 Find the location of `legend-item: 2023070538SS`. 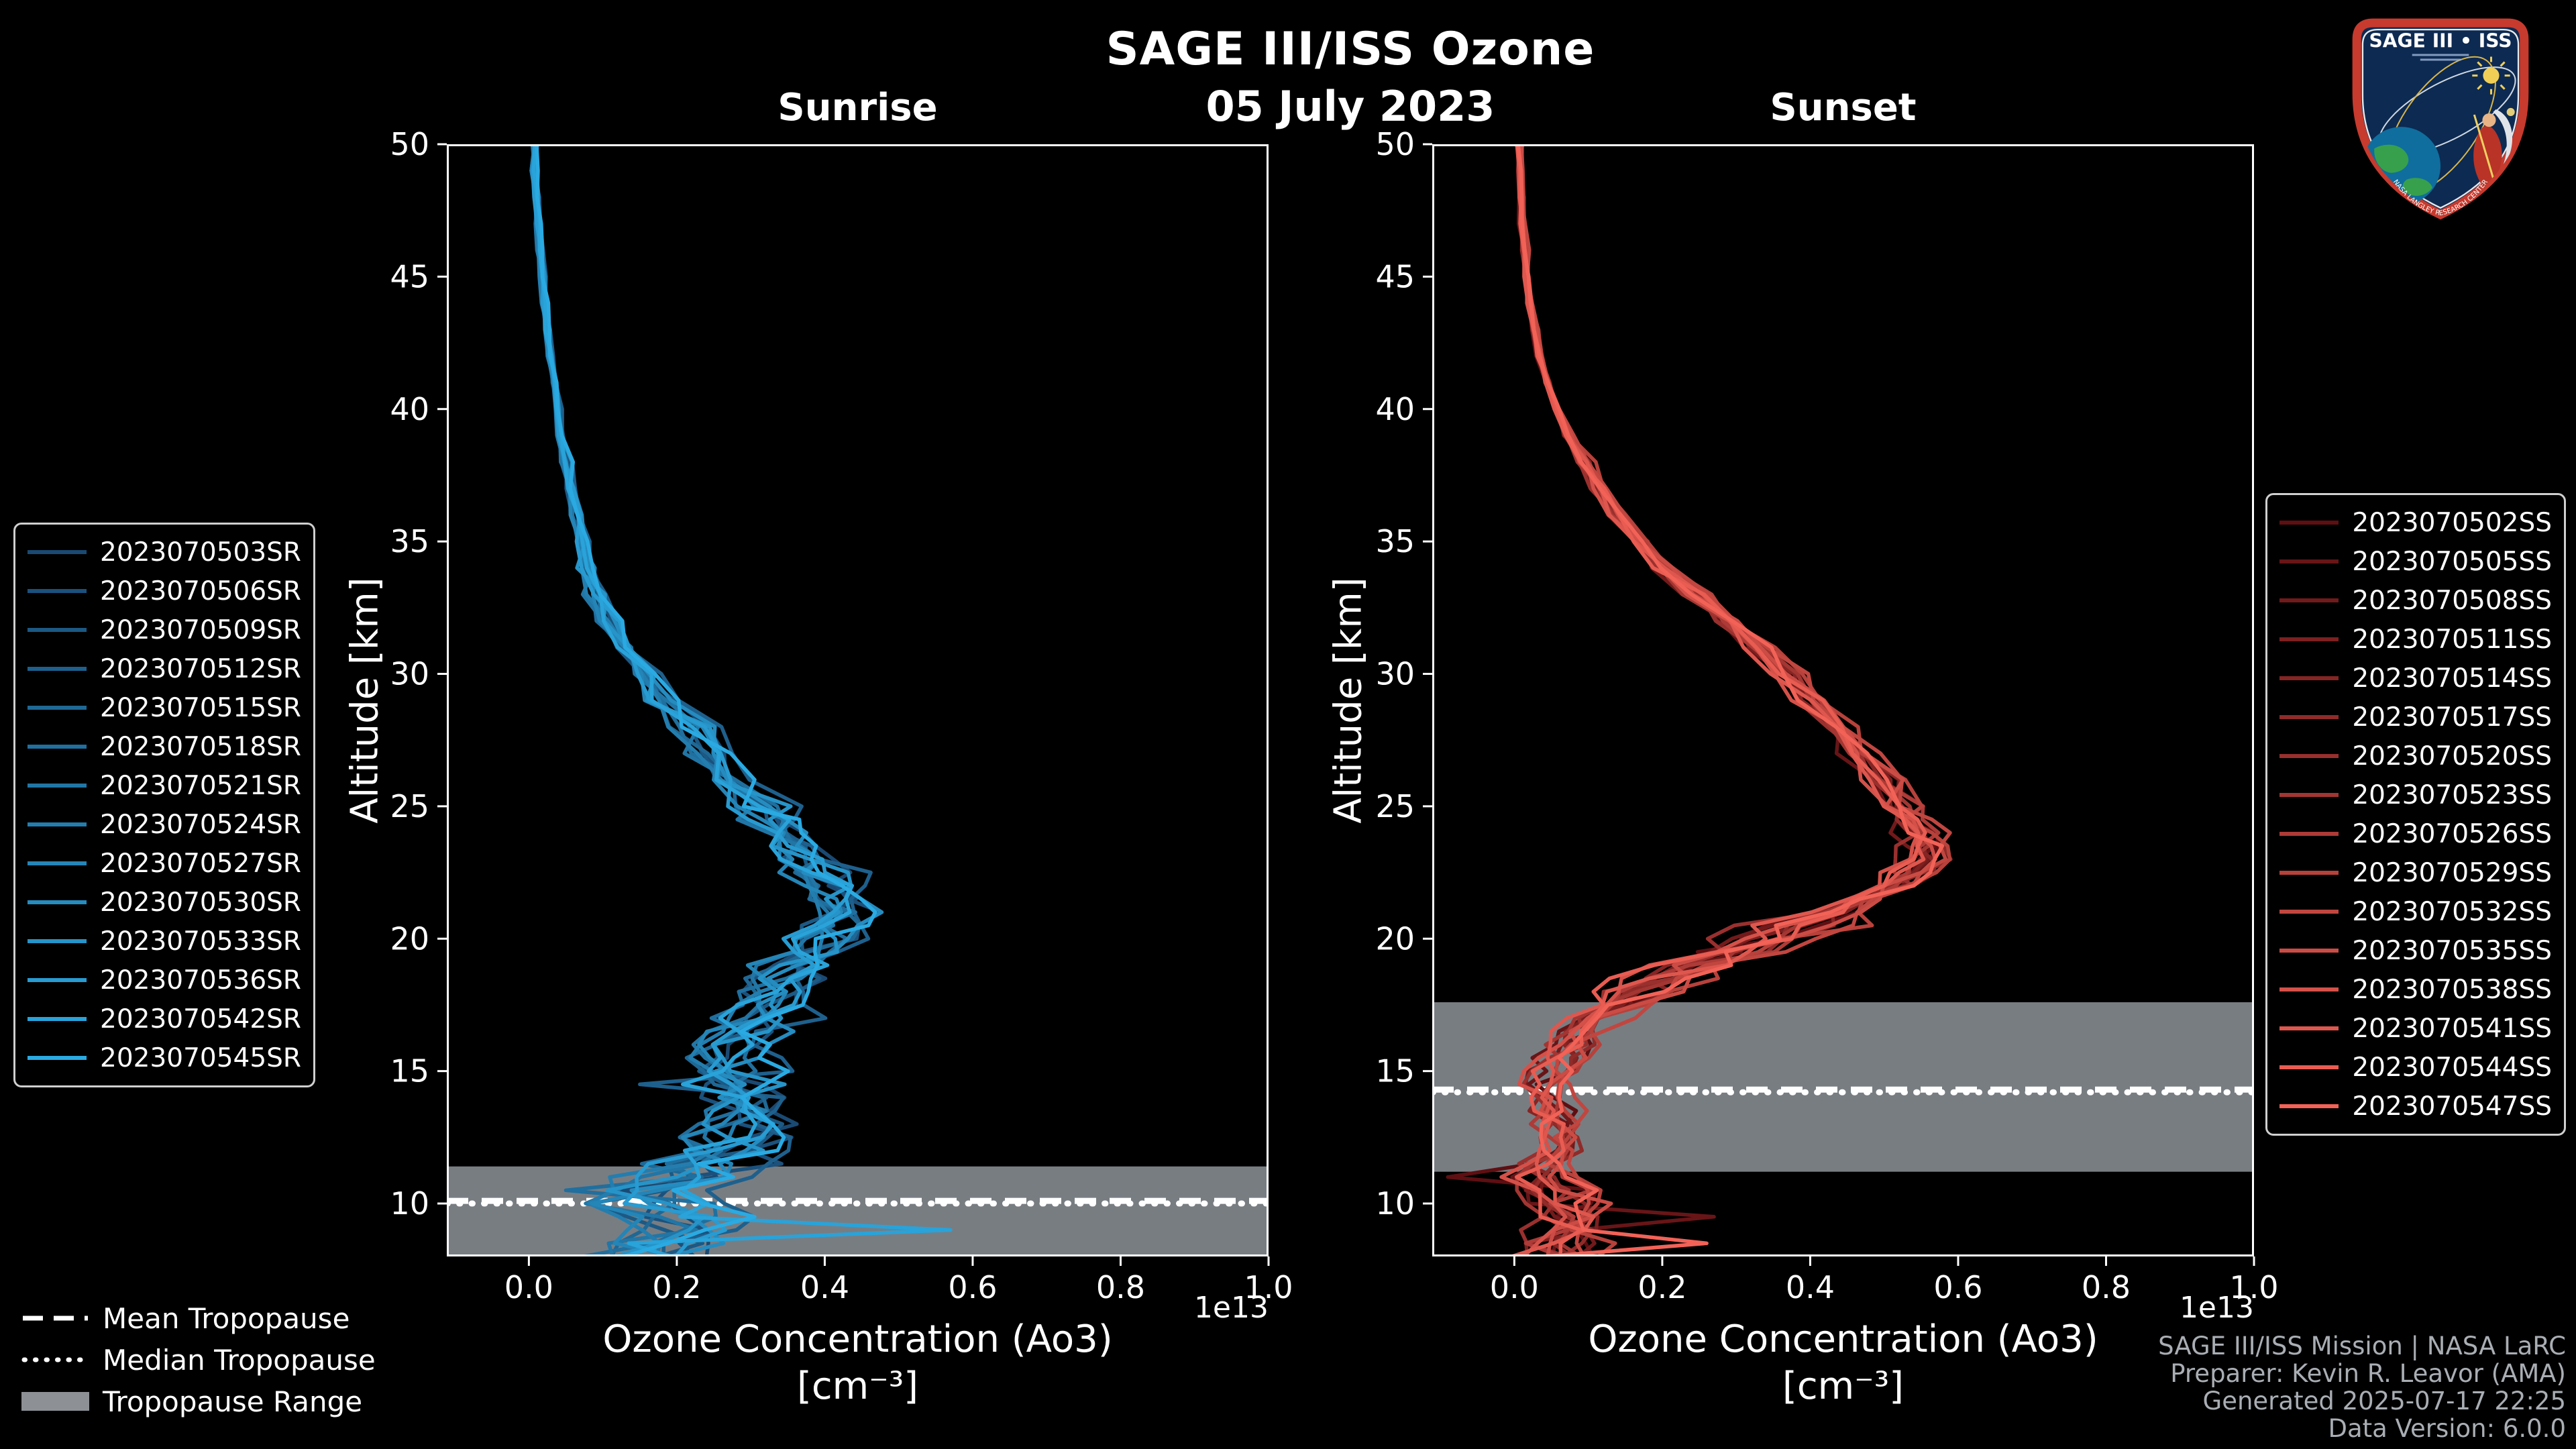

legend-item: 2023070538SS is located at coordinates (2415, 989).